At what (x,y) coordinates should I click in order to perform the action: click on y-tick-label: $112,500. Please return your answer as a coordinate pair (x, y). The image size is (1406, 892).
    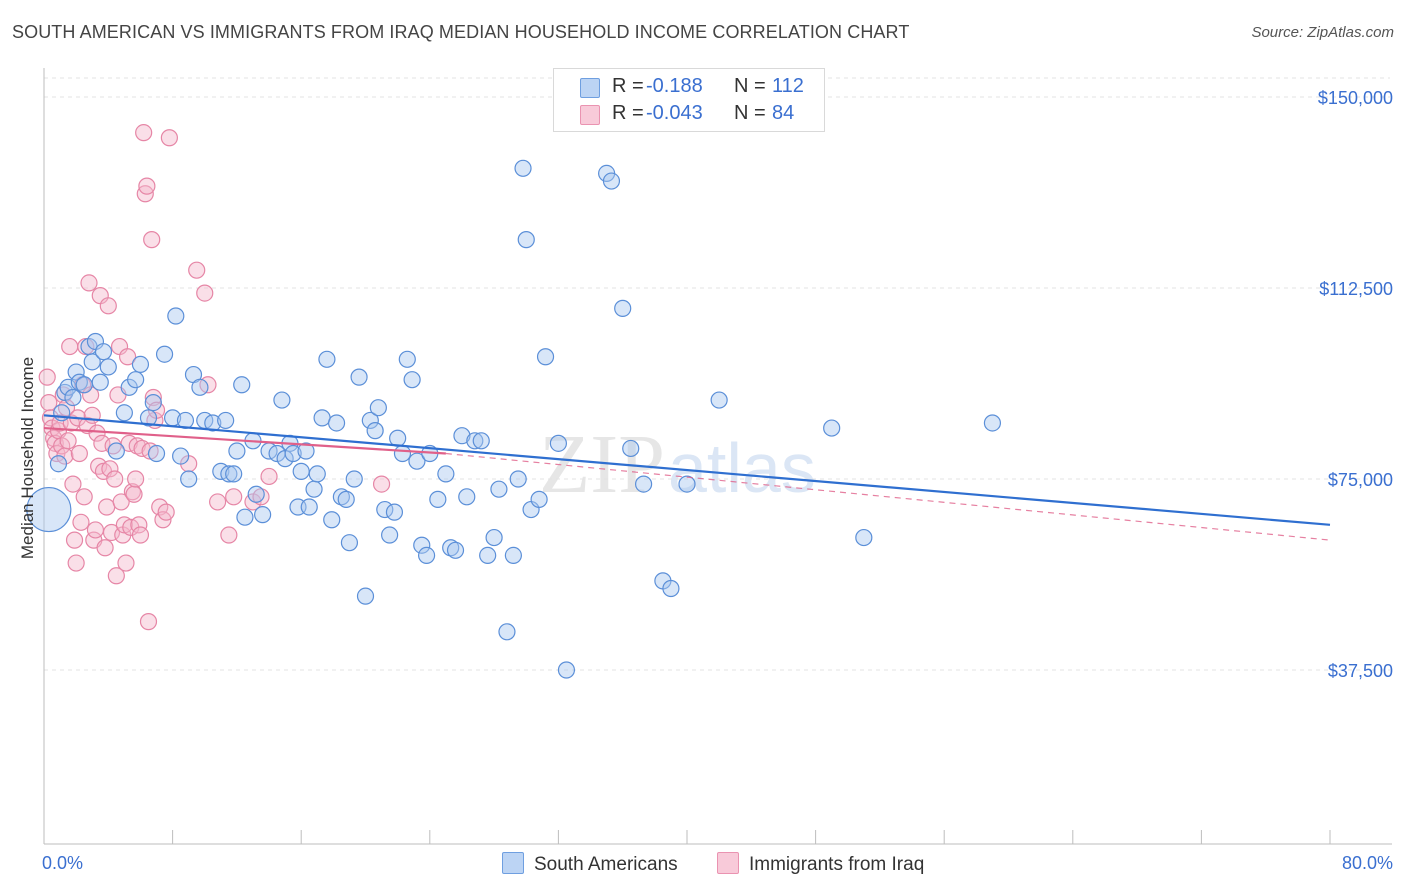
    Looking at the image, I should click on (1356, 289).